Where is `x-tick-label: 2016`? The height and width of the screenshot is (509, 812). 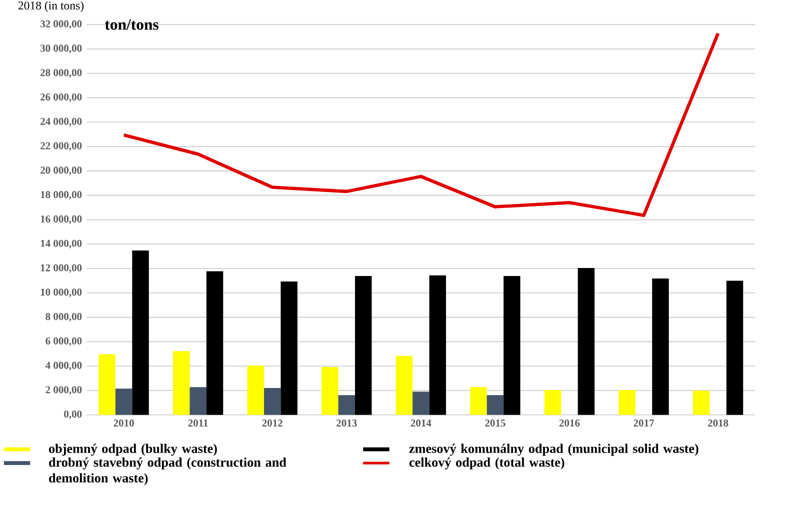 x-tick-label: 2016 is located at coordinates (569, 422).